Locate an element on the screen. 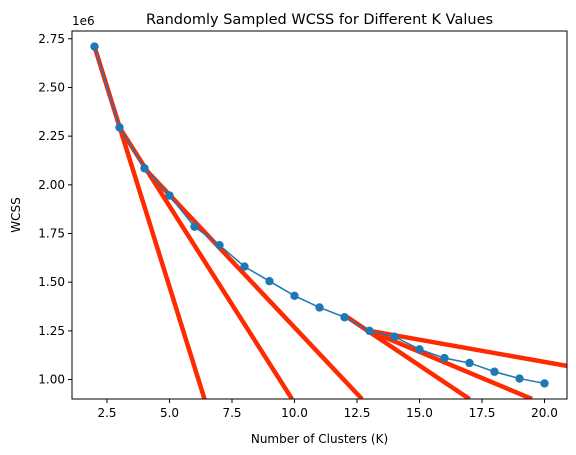  y-offset-text: 1e6 is located at coordinates (83, 21).